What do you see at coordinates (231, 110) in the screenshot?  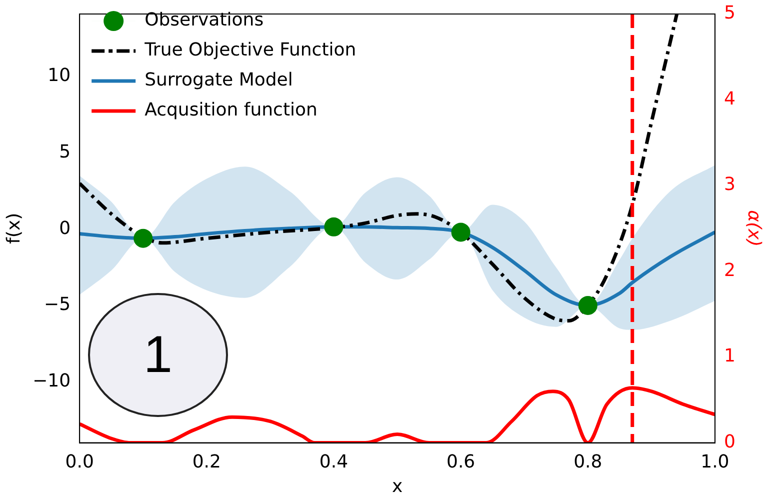 I see `legend-label: Acqusition function` at bounding box center [231, 110].